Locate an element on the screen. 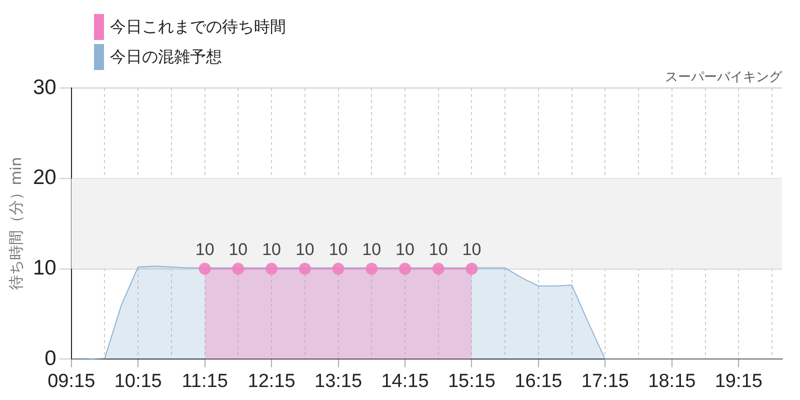 The height and width of the screenshot is (400, 800). x-tick-label: 12:15 is located at coordinates (272, 381).